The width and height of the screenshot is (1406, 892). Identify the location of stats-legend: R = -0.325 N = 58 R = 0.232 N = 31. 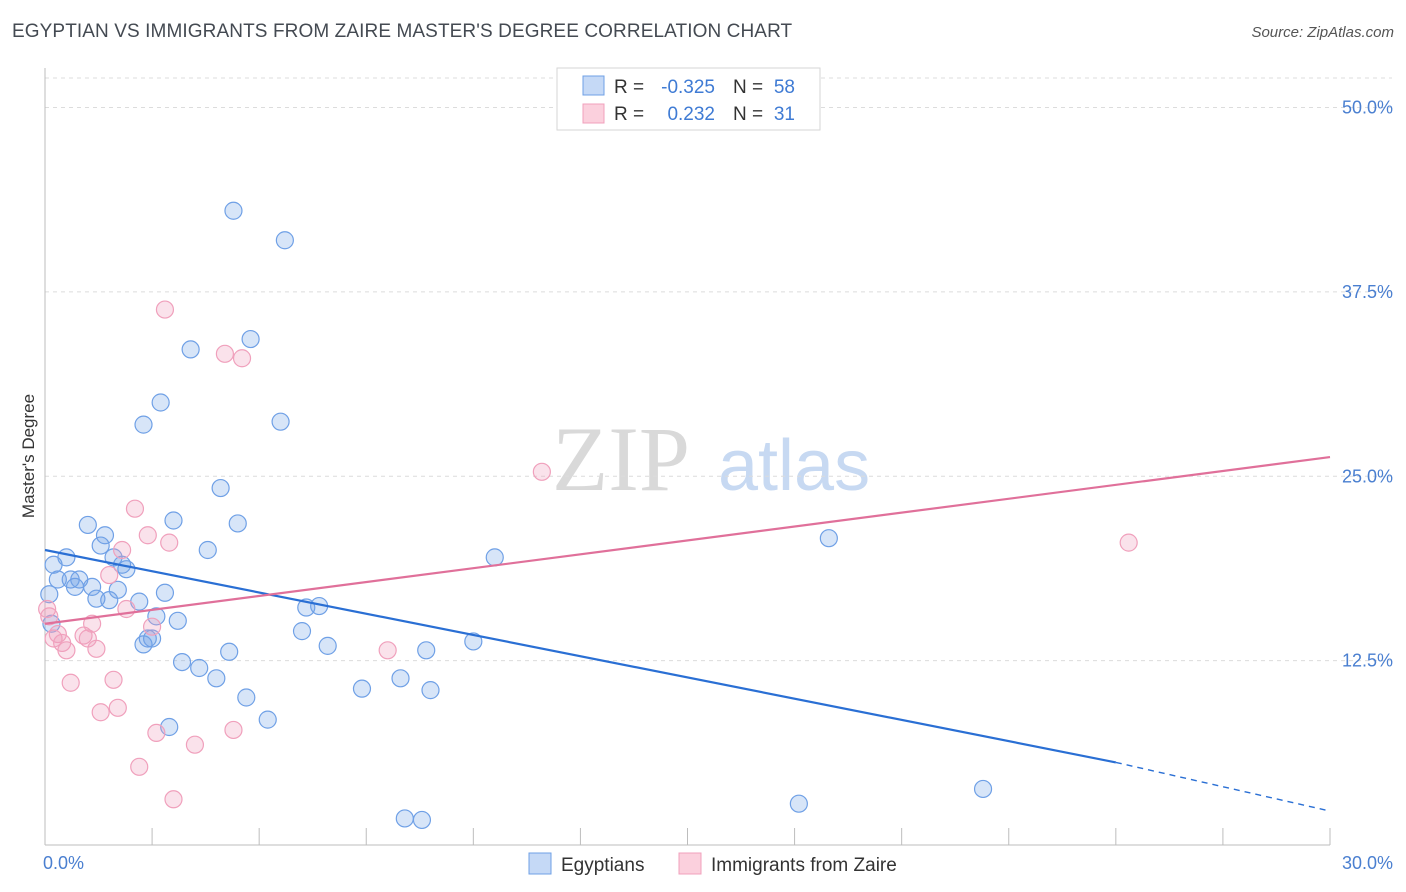
(688, 99).